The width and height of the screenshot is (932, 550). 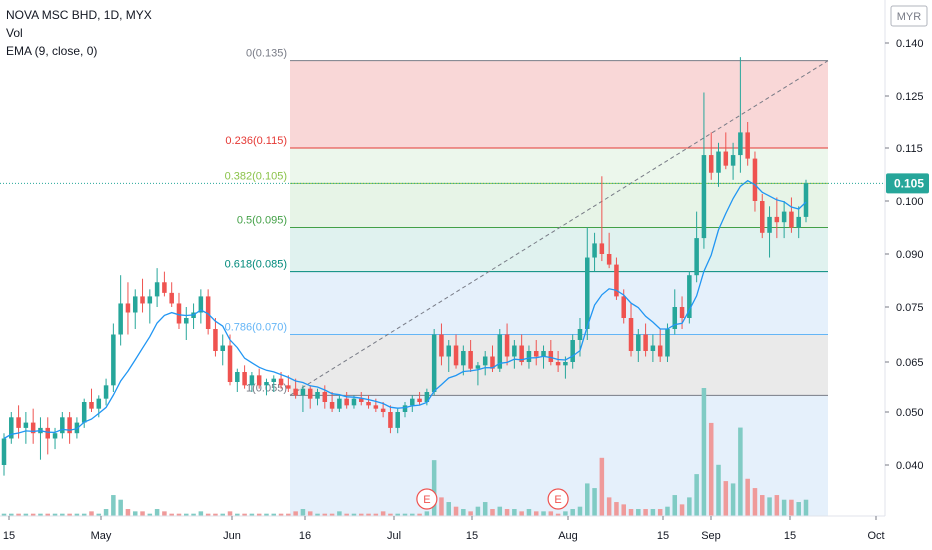 I want to click on earnings-marker-circle, so click(x=427, y=499).